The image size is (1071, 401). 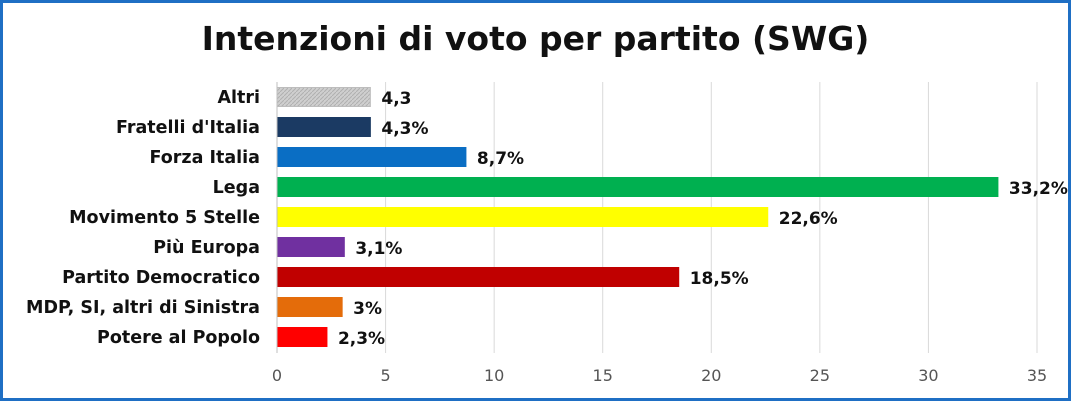 What do you see at coordinates (603, 375) in the screenshot?
I see `x-tick-label: 15` at bounding box center [603, 375].